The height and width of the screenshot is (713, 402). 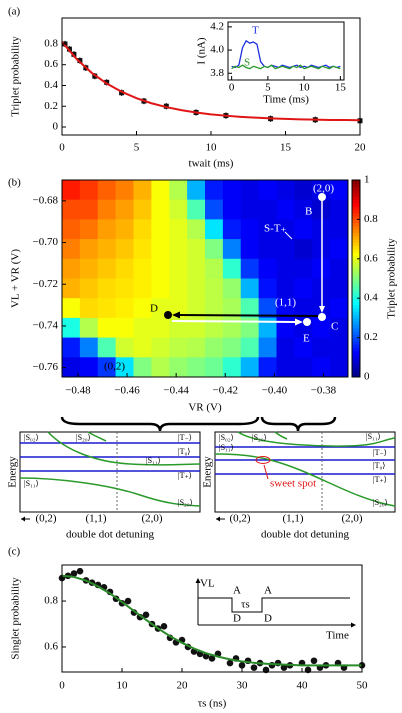 What do you see at coordinates (202, 51) in the screenshot?
I see `y-axis-label: I (nA)` at bounding box center [202, 51].